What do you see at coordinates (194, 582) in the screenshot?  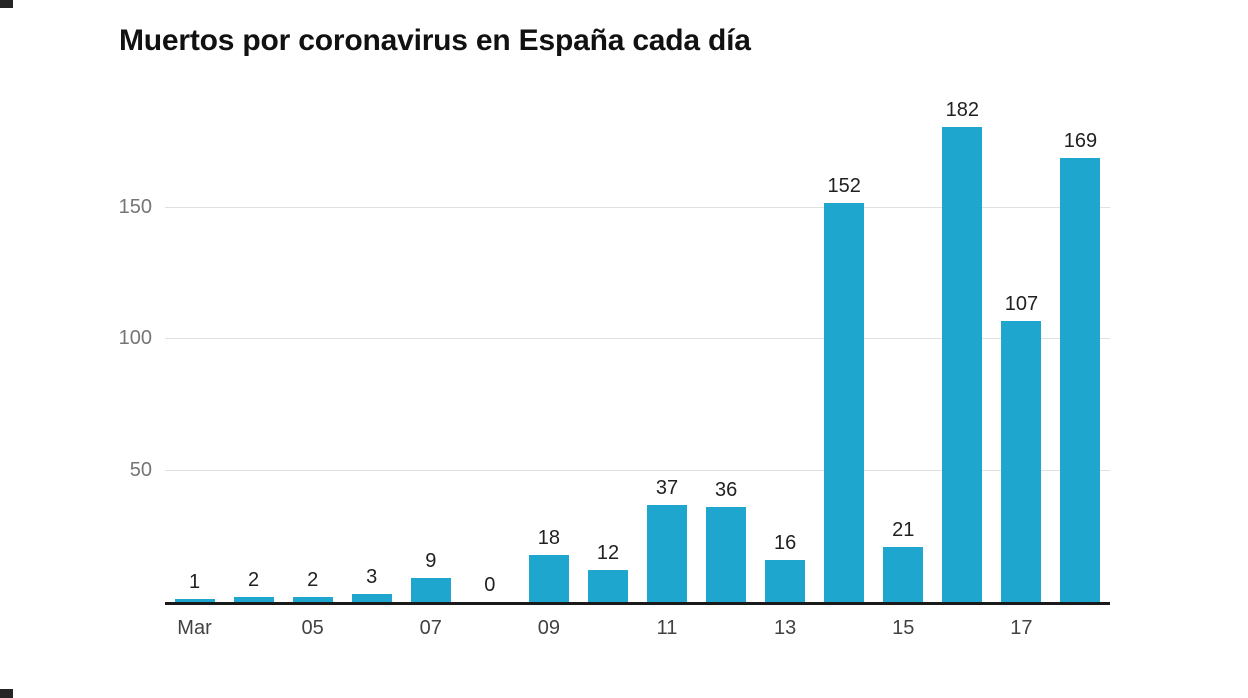 I see `bar-value-label: 1` at bounding box center [194, 582].